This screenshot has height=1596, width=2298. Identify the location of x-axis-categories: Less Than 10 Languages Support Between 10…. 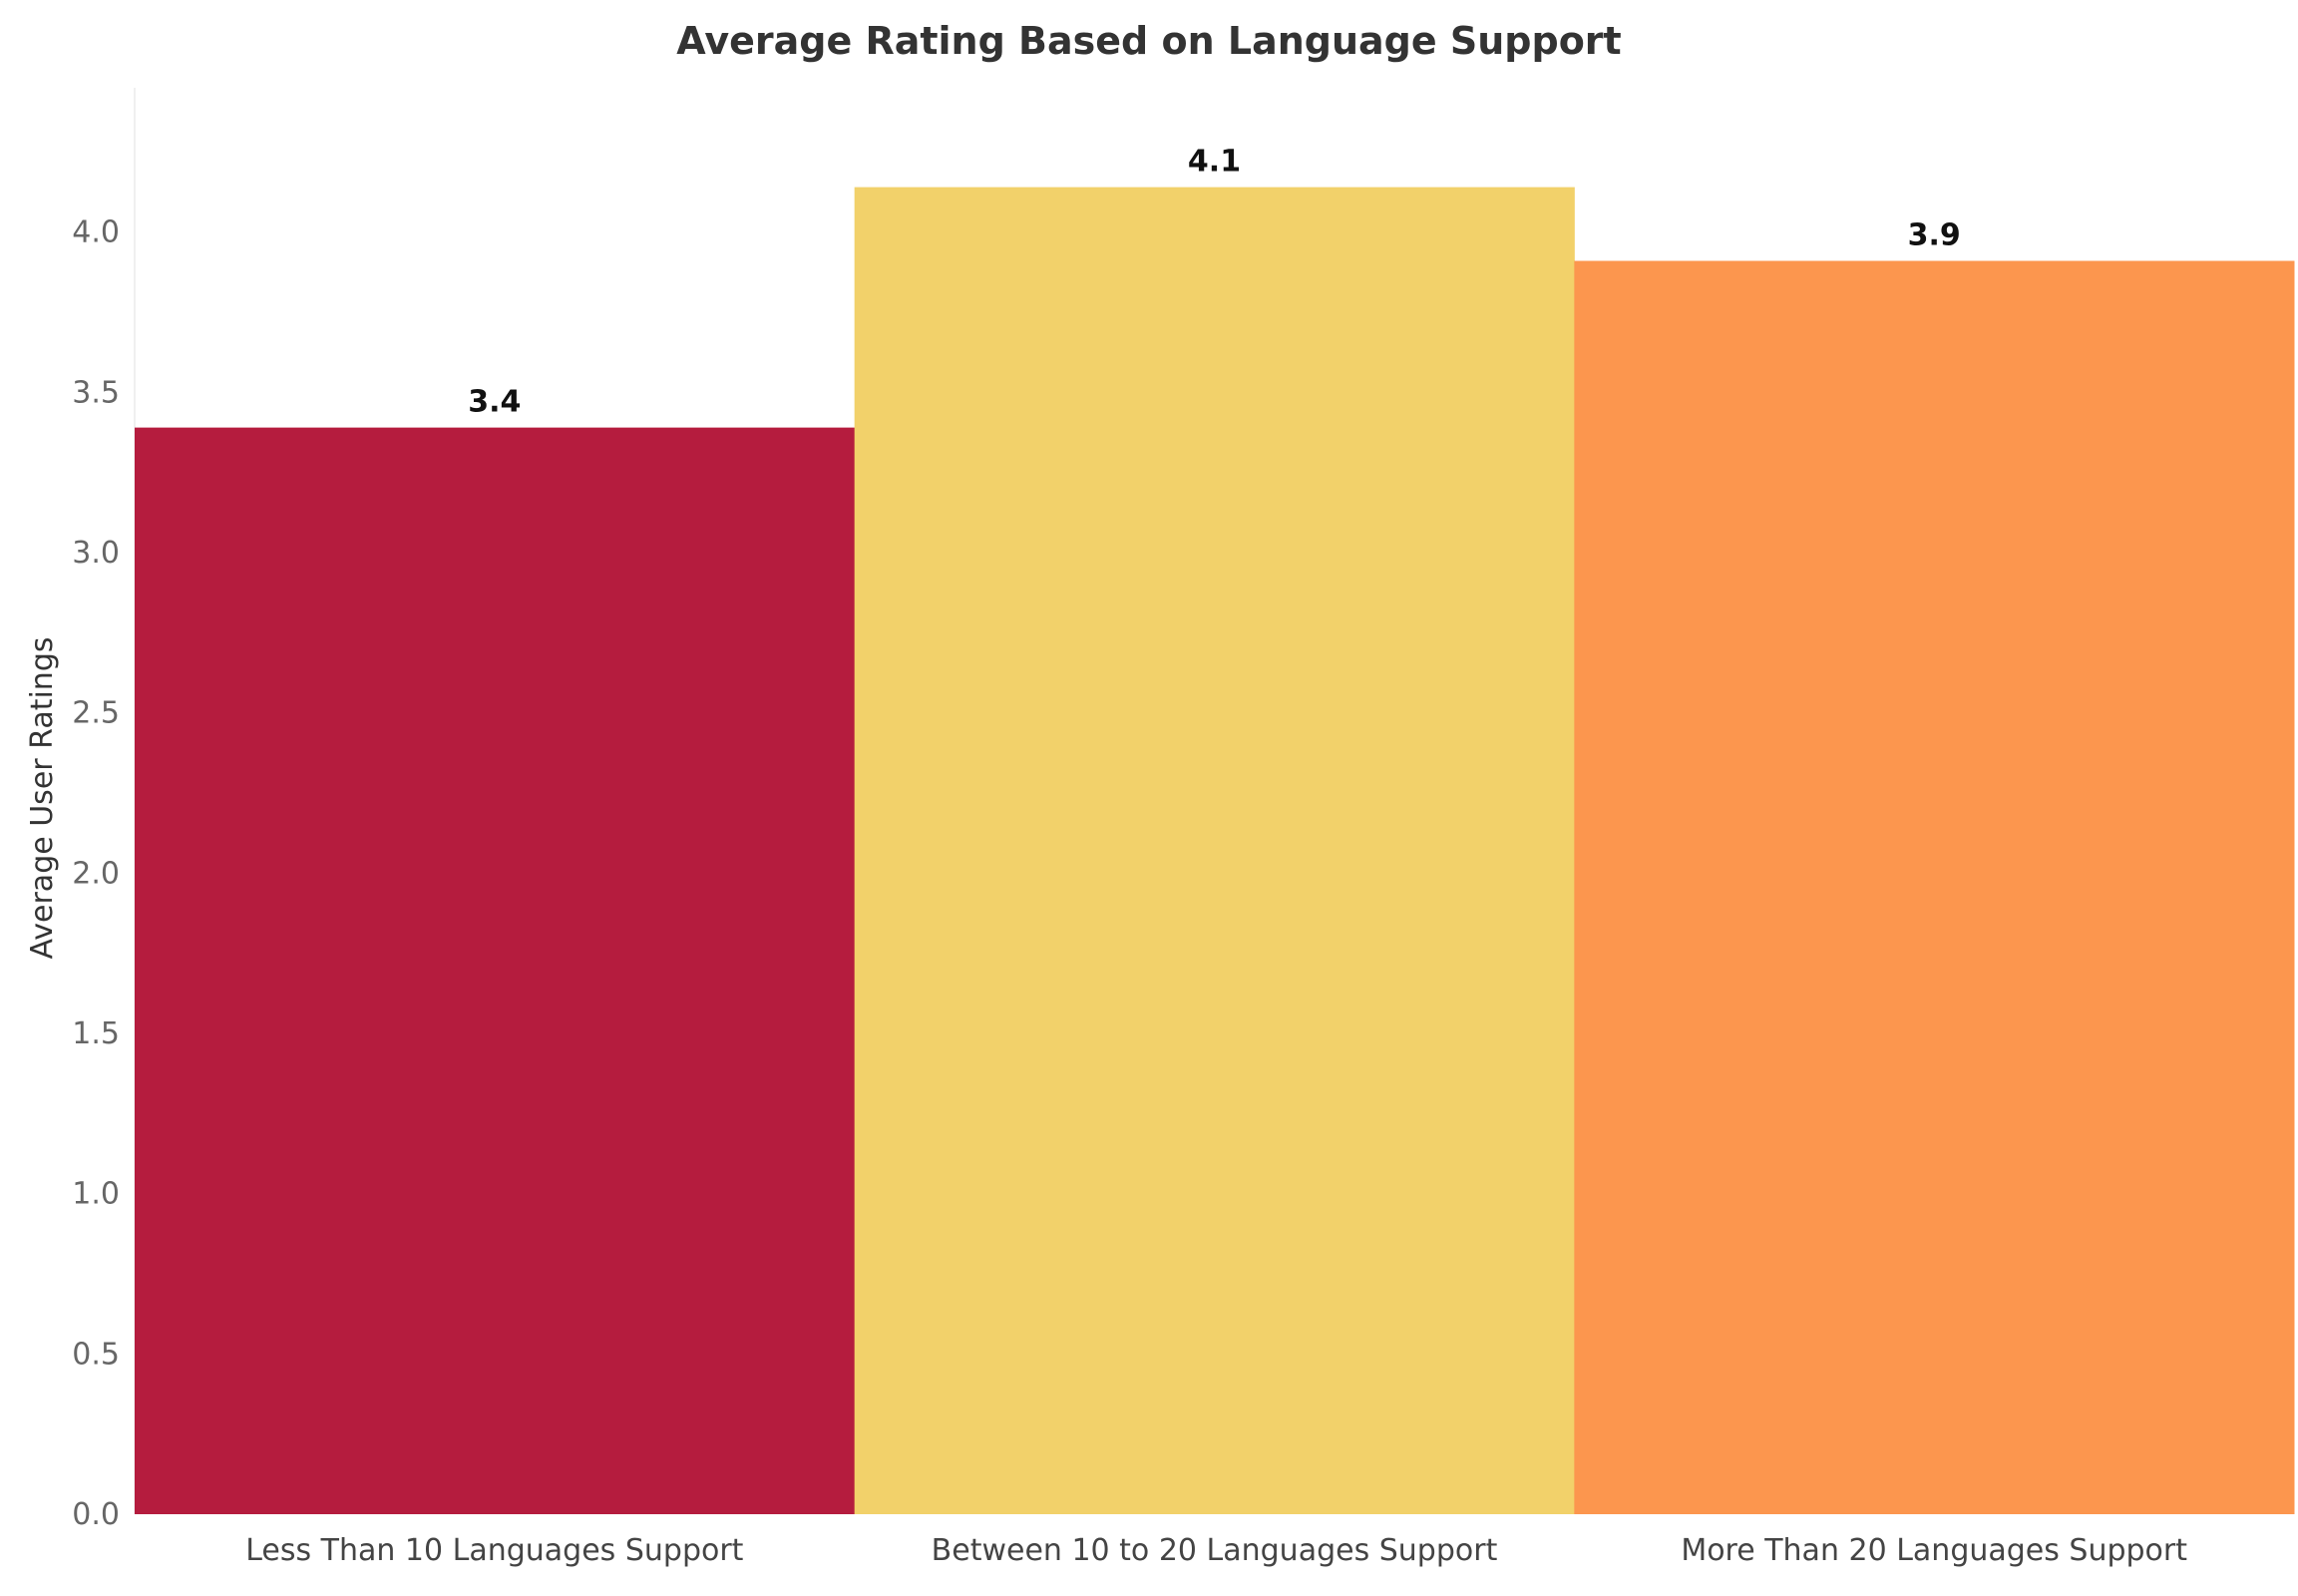
(1216, 1550).